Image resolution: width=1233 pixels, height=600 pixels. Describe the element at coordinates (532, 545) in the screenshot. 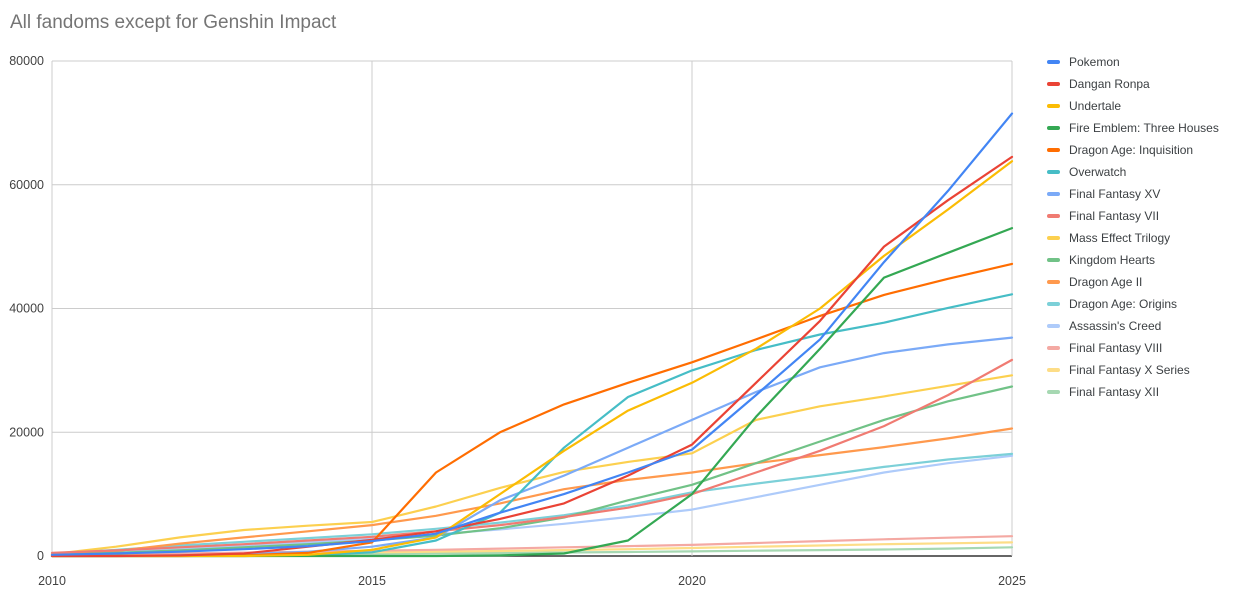

I see `series-line-final-fantasy-viii` at that location.